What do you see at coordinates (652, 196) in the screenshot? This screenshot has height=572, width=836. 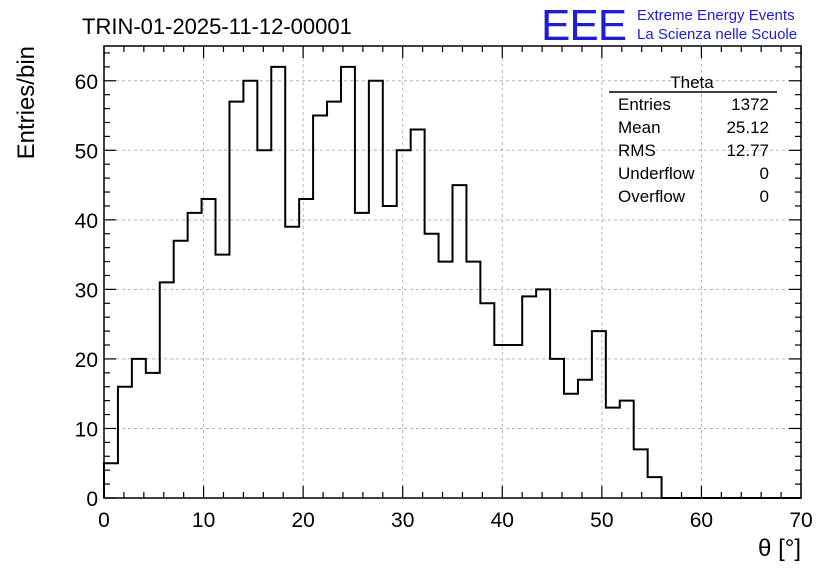 I see `stats-label: Overflow` at bounding box center [652, 196].